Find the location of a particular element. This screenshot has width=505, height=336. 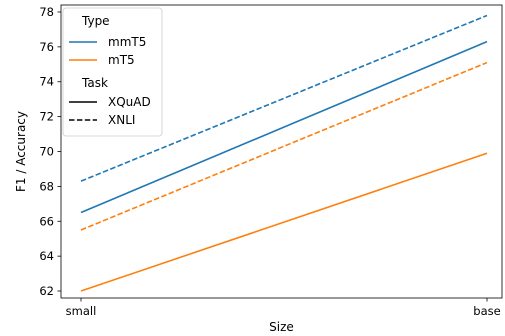

y-tick-label: 78 is located at coordinates (46, 12).